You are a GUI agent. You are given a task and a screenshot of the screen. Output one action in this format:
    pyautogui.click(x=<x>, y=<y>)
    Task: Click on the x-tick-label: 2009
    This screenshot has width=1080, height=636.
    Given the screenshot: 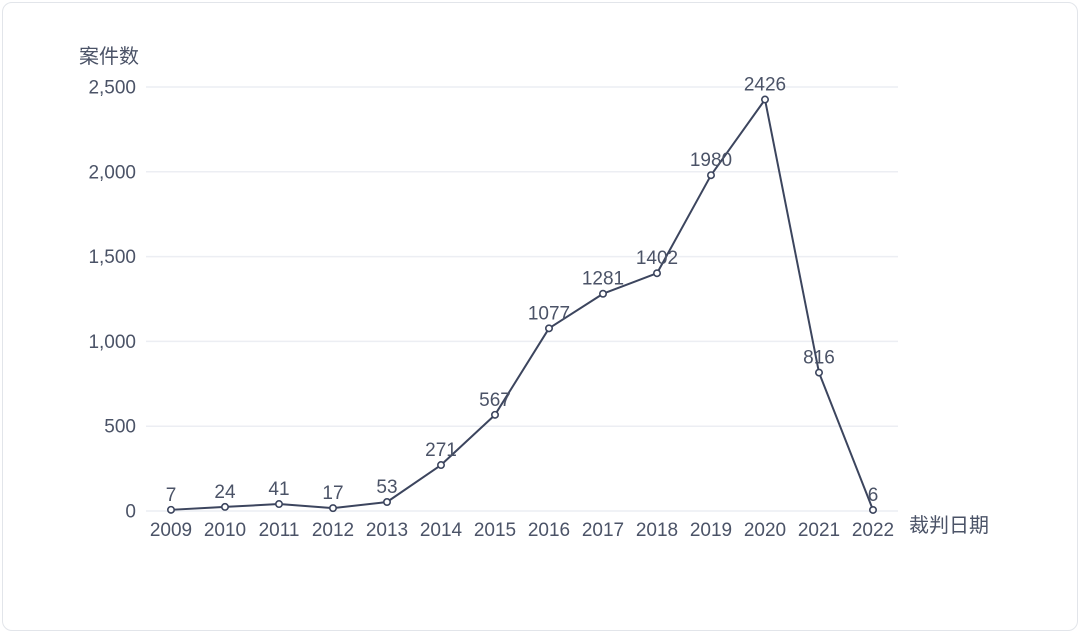 What is the action you would take?
    pyautogui.click(x=171, y=530)
    